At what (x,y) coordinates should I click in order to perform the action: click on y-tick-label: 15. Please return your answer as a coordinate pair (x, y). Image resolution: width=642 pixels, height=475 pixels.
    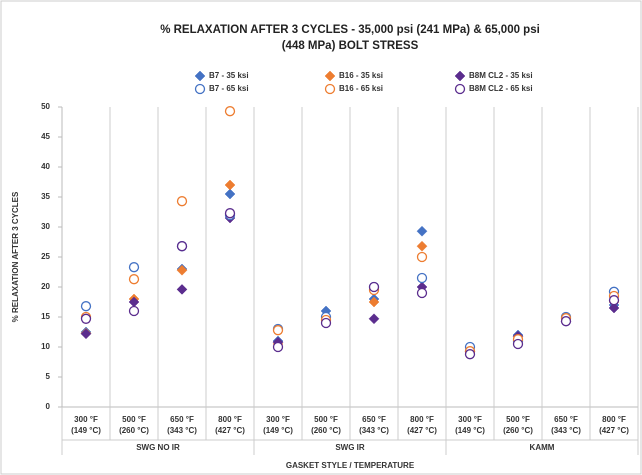
    Looking at the image, I should click on (45, 316).